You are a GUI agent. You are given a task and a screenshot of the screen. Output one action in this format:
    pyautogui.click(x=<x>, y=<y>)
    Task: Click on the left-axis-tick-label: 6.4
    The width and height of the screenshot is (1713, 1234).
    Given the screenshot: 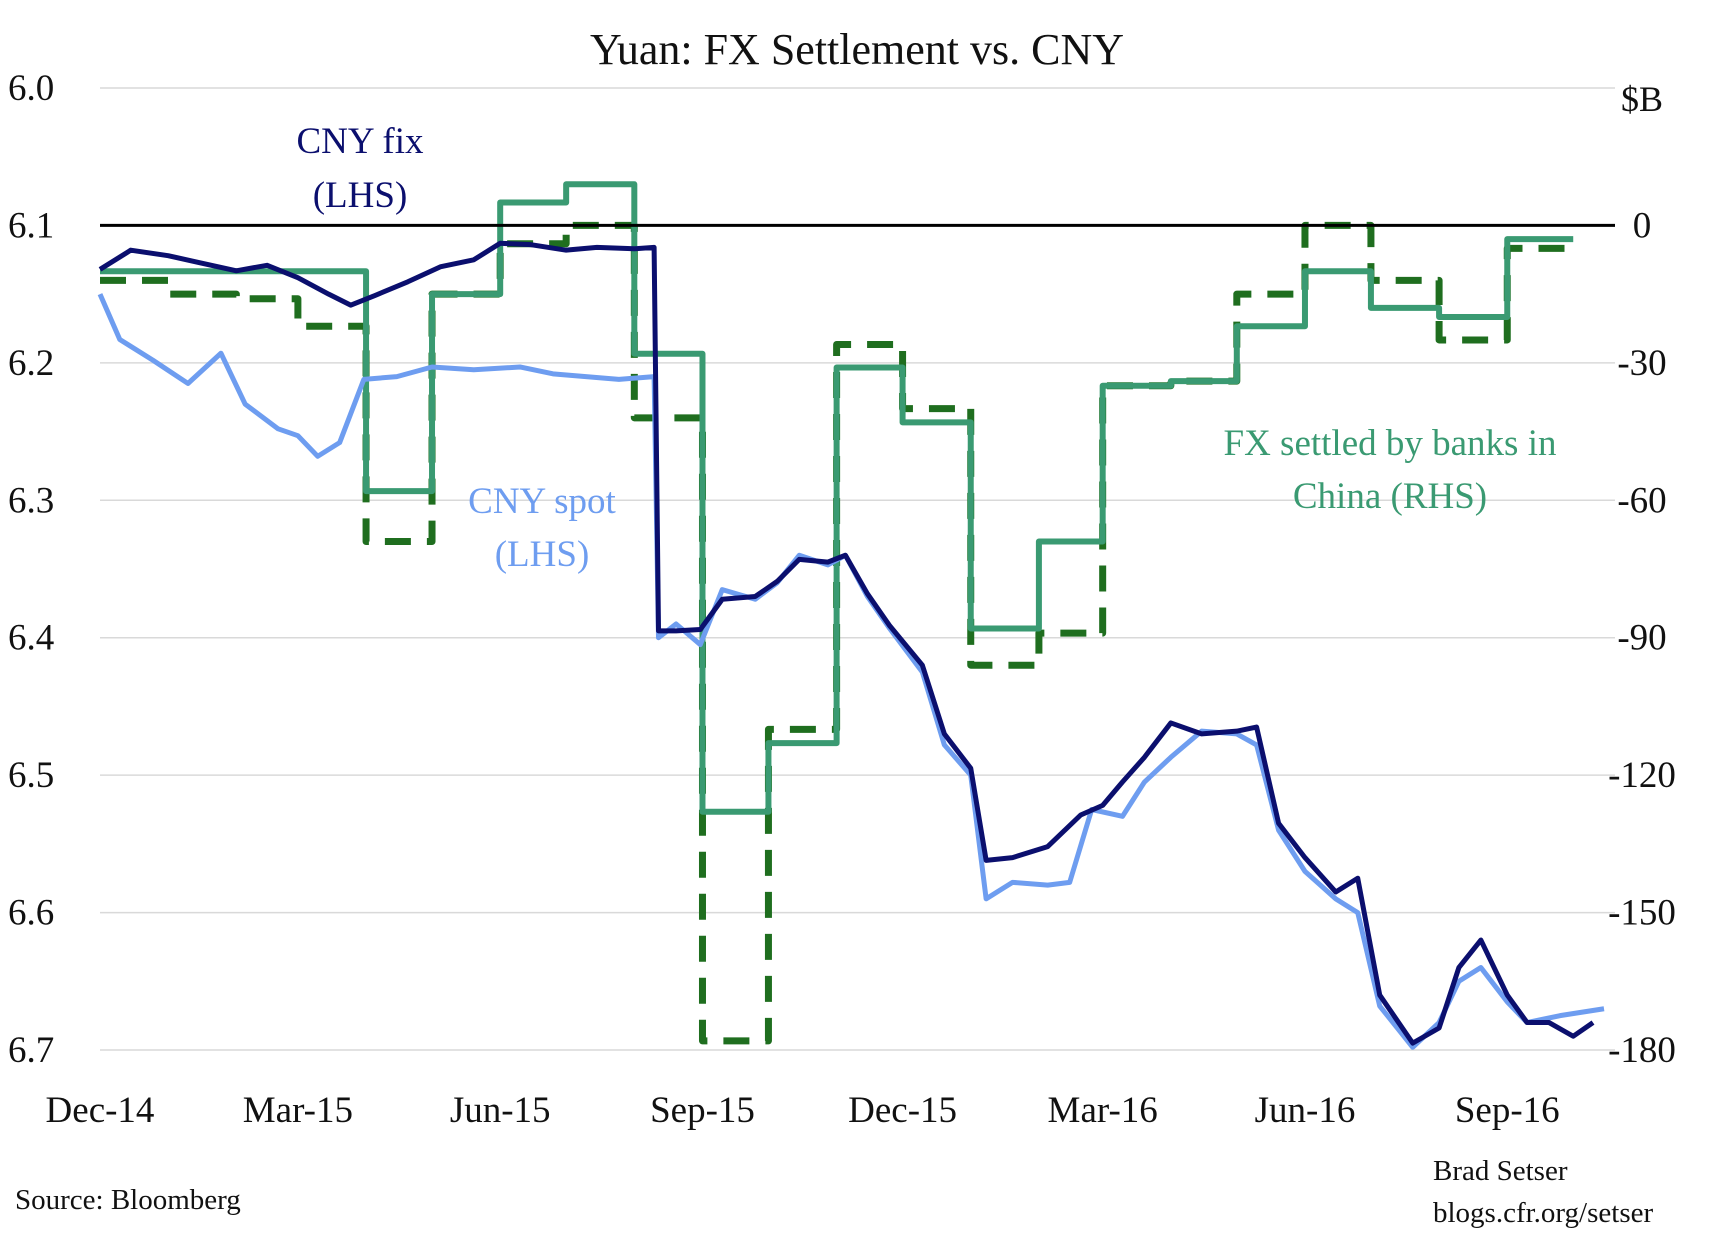 What is the action you would take?
    pyautogui.click(x=31, y=638)
    